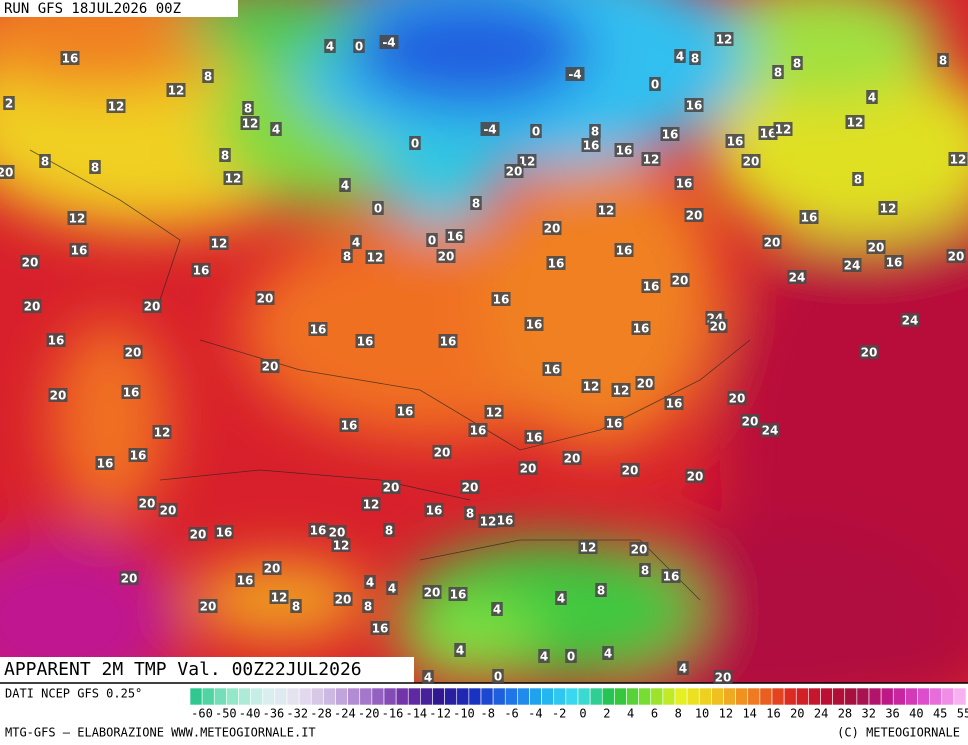  Describe the element at coordinates (574, 75) in the screenshot. I see `temp-label: -4` at that location.